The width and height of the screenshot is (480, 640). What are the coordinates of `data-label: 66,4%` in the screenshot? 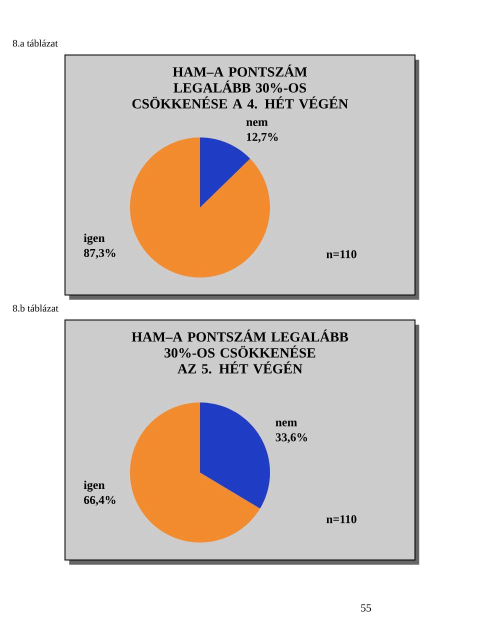 It's located at (100, 501).